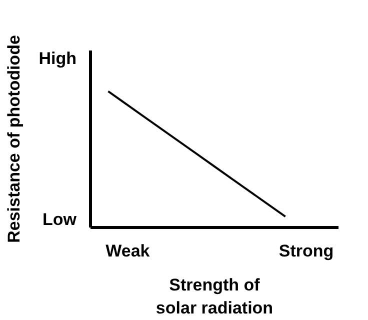  Describe the element at coordinates (60, 219) in the screenshot. I see `text: Low` at that location.